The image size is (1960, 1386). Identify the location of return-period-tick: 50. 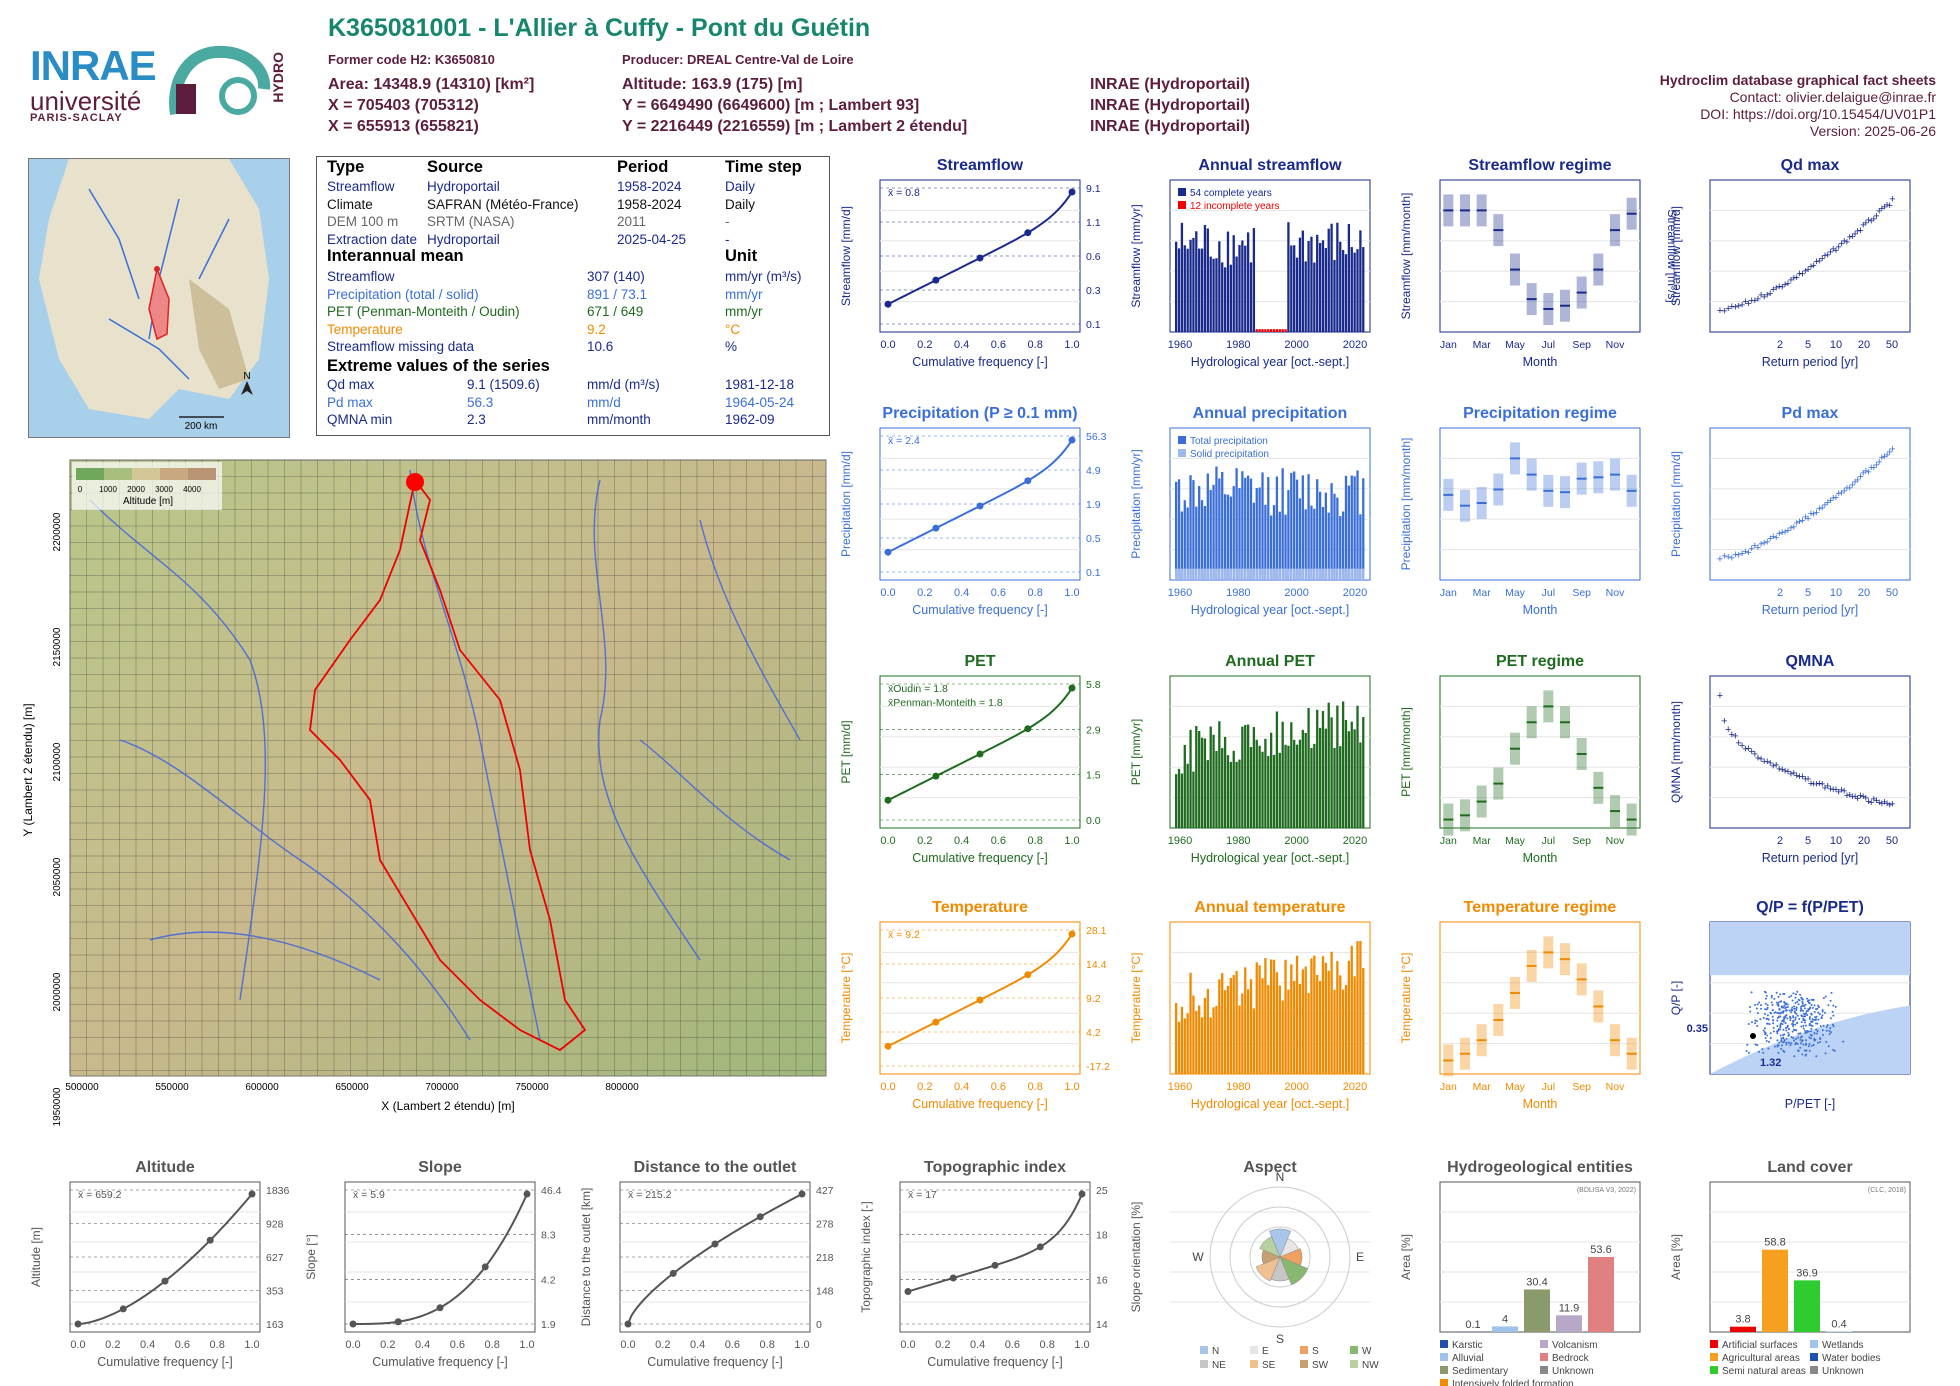
(1892, 593).